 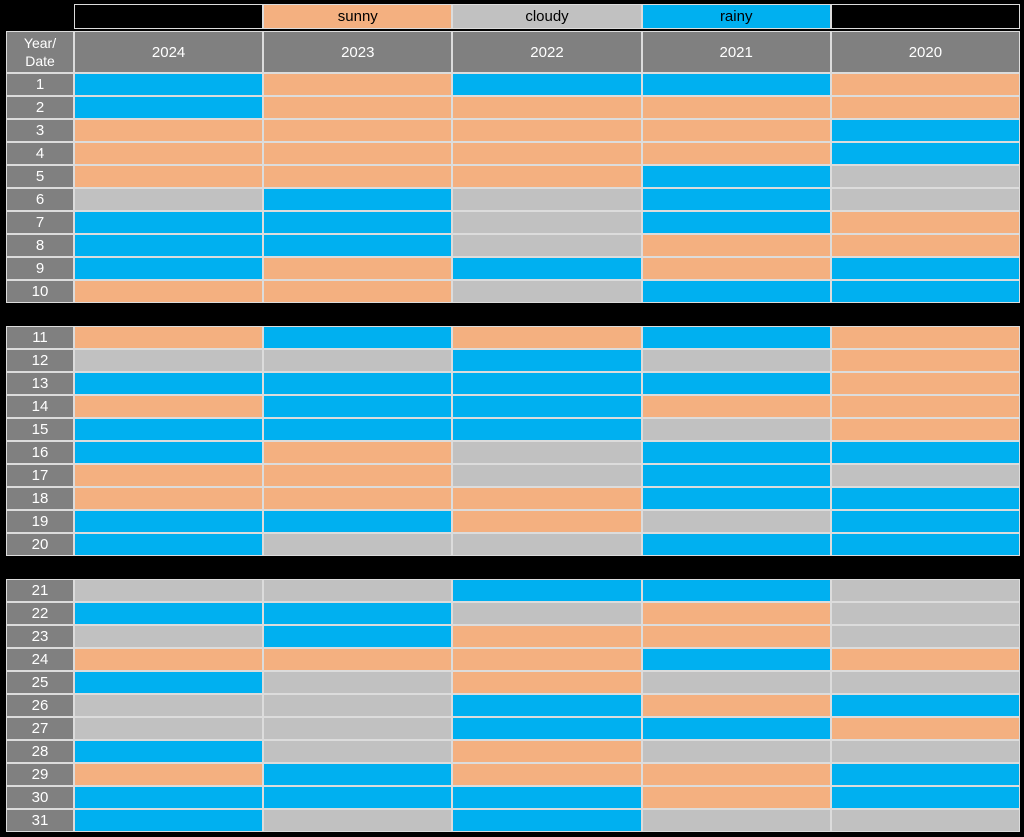 What do you see at coordinates (169, 52) in the screenshot?
I see `year-header-2024: 2024` at bounding box center [169, 52].